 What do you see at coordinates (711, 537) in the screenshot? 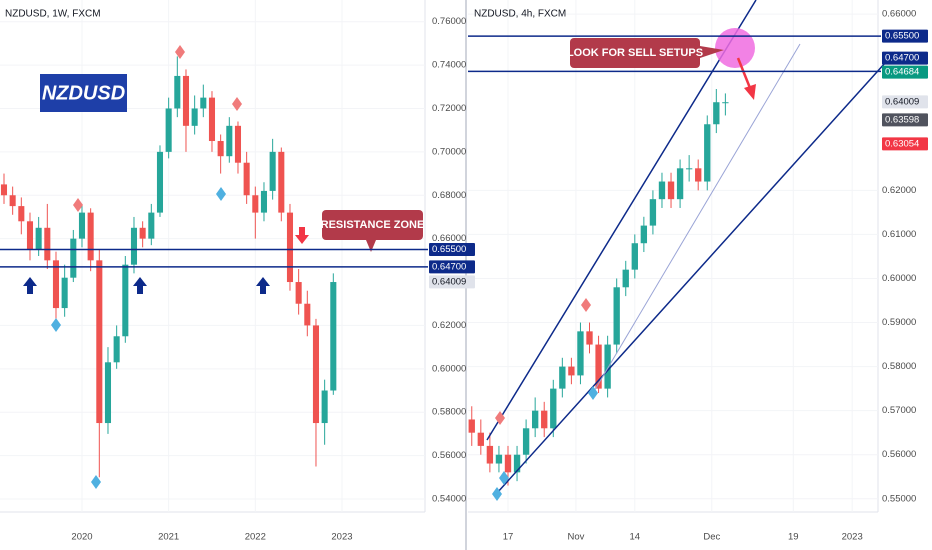
I see `x-tick-label: Dec` at bounding box center [711, 537].